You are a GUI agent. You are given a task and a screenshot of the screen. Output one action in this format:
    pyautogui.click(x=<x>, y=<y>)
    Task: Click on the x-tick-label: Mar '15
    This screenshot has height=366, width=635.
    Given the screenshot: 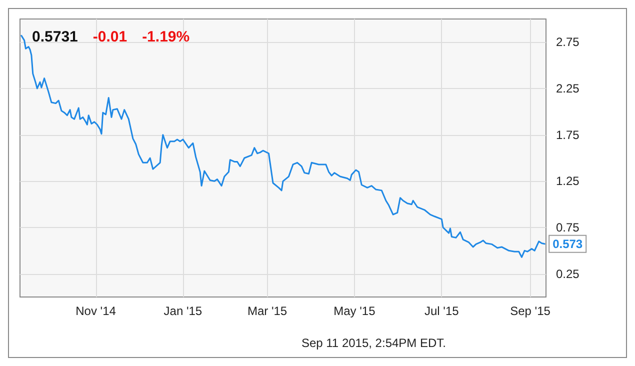 What is the action you would take?
    pyautogui.click(x=267, y=311)
    